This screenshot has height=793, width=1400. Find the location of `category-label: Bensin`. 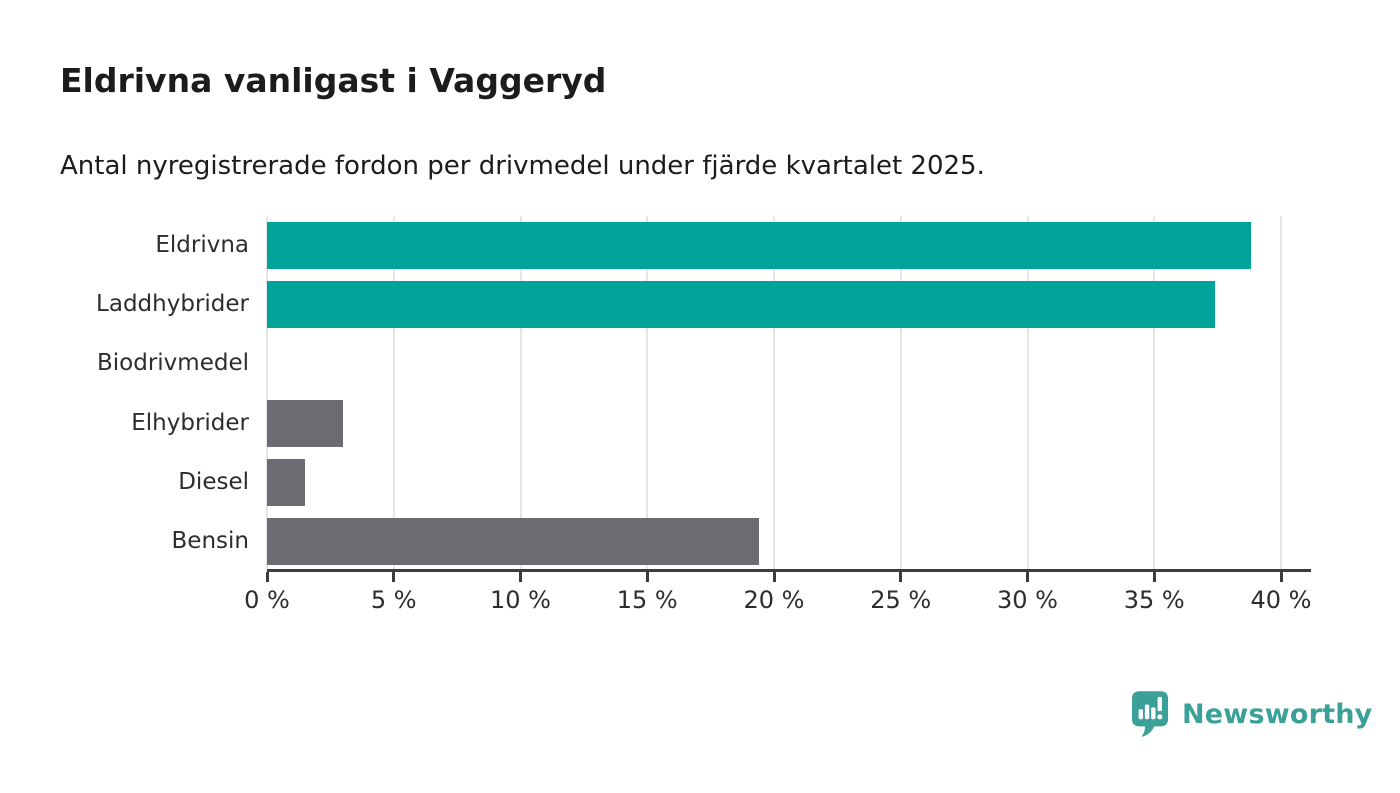

category-label: Bensin is located at coordinates (210, 540).